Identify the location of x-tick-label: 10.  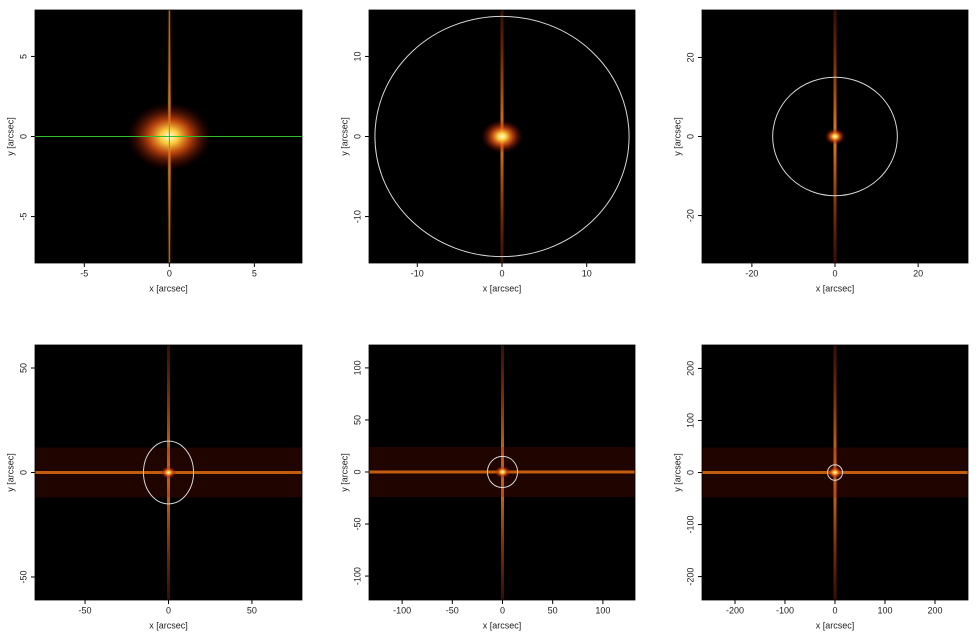
(587, 273).